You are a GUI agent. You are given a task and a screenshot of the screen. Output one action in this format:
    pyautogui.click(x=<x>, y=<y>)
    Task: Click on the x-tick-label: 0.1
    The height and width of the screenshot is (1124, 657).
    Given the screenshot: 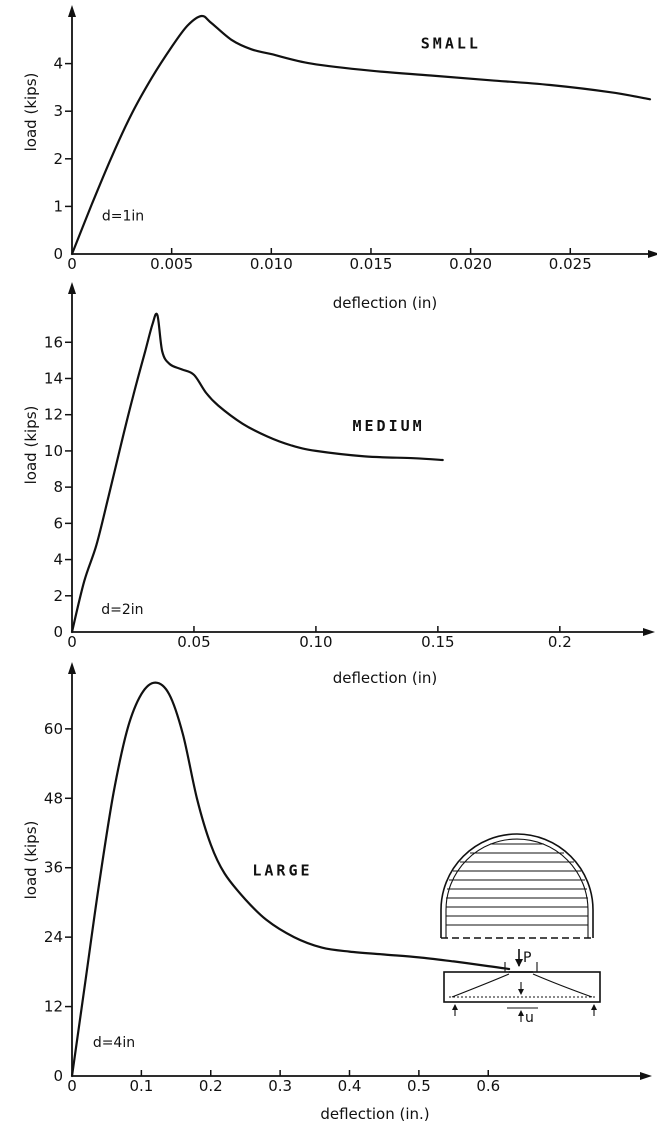 What is the action you would take?
    pyautogui.click(x=141, y=1086)
    